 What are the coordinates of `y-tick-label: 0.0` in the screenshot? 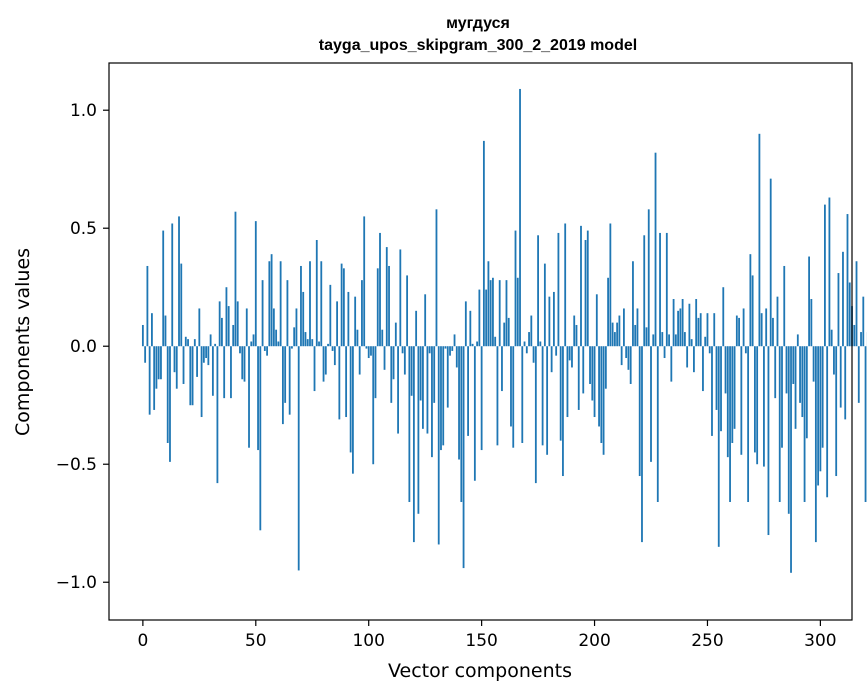 It's located at (83, 347).